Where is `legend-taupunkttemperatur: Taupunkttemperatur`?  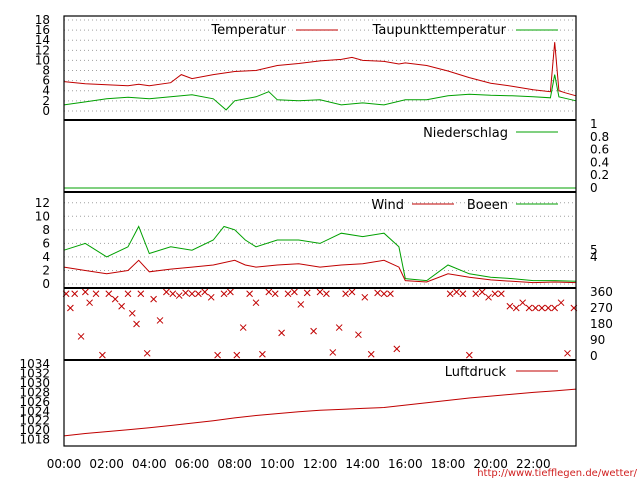 legend-taupunkttemperatur: Taupunkttemperatur is located at coordinates (439, 30).